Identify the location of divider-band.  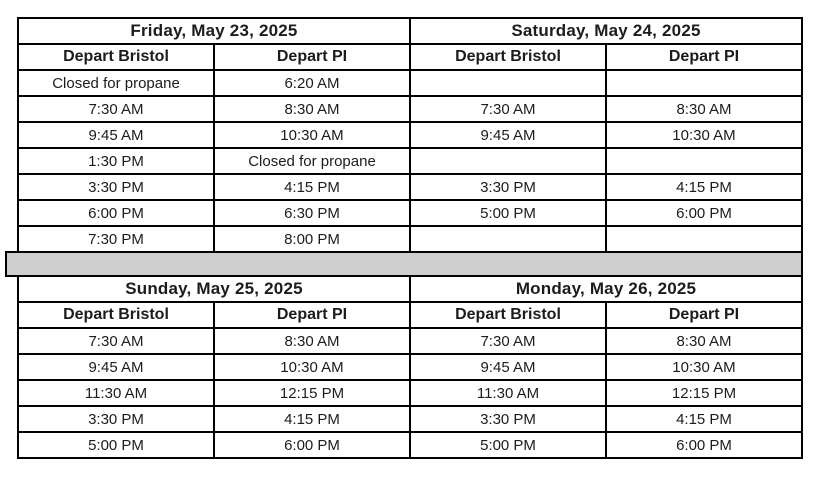
(404, 264).